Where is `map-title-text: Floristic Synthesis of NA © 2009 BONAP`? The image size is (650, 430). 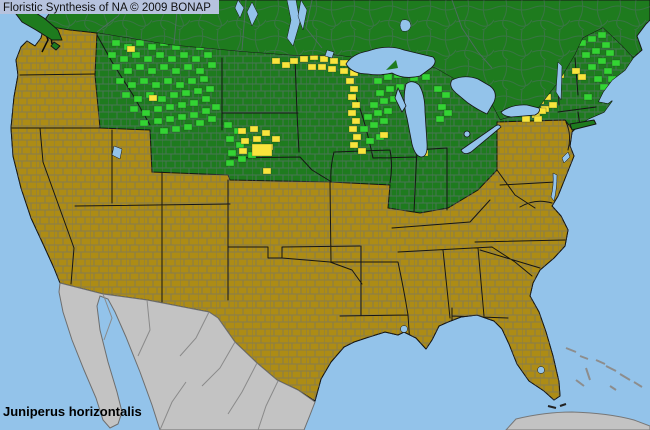
map-title-text: Floristic Synthesis of NA © 2009 BONAP is located at coordinates (107, 8).